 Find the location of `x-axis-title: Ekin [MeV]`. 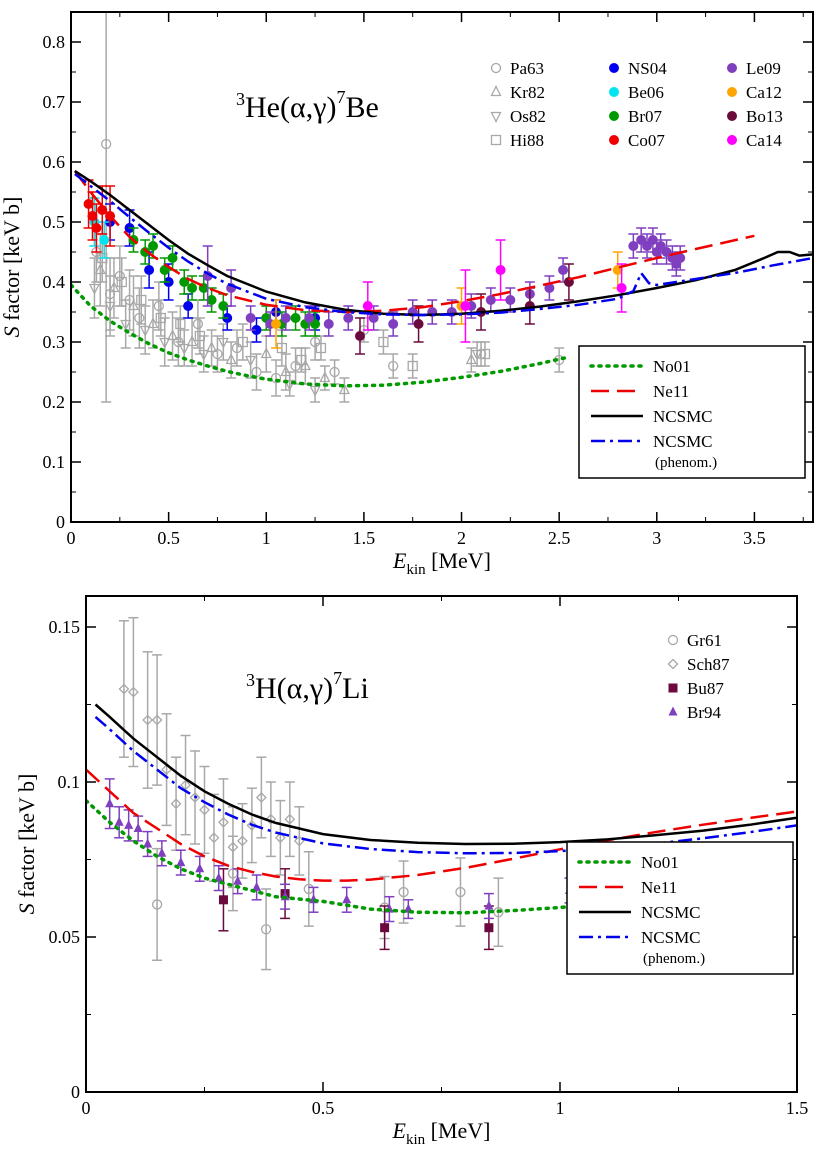

x-axis-title: Ekin [MeV] is located at coordinates (441, 563).